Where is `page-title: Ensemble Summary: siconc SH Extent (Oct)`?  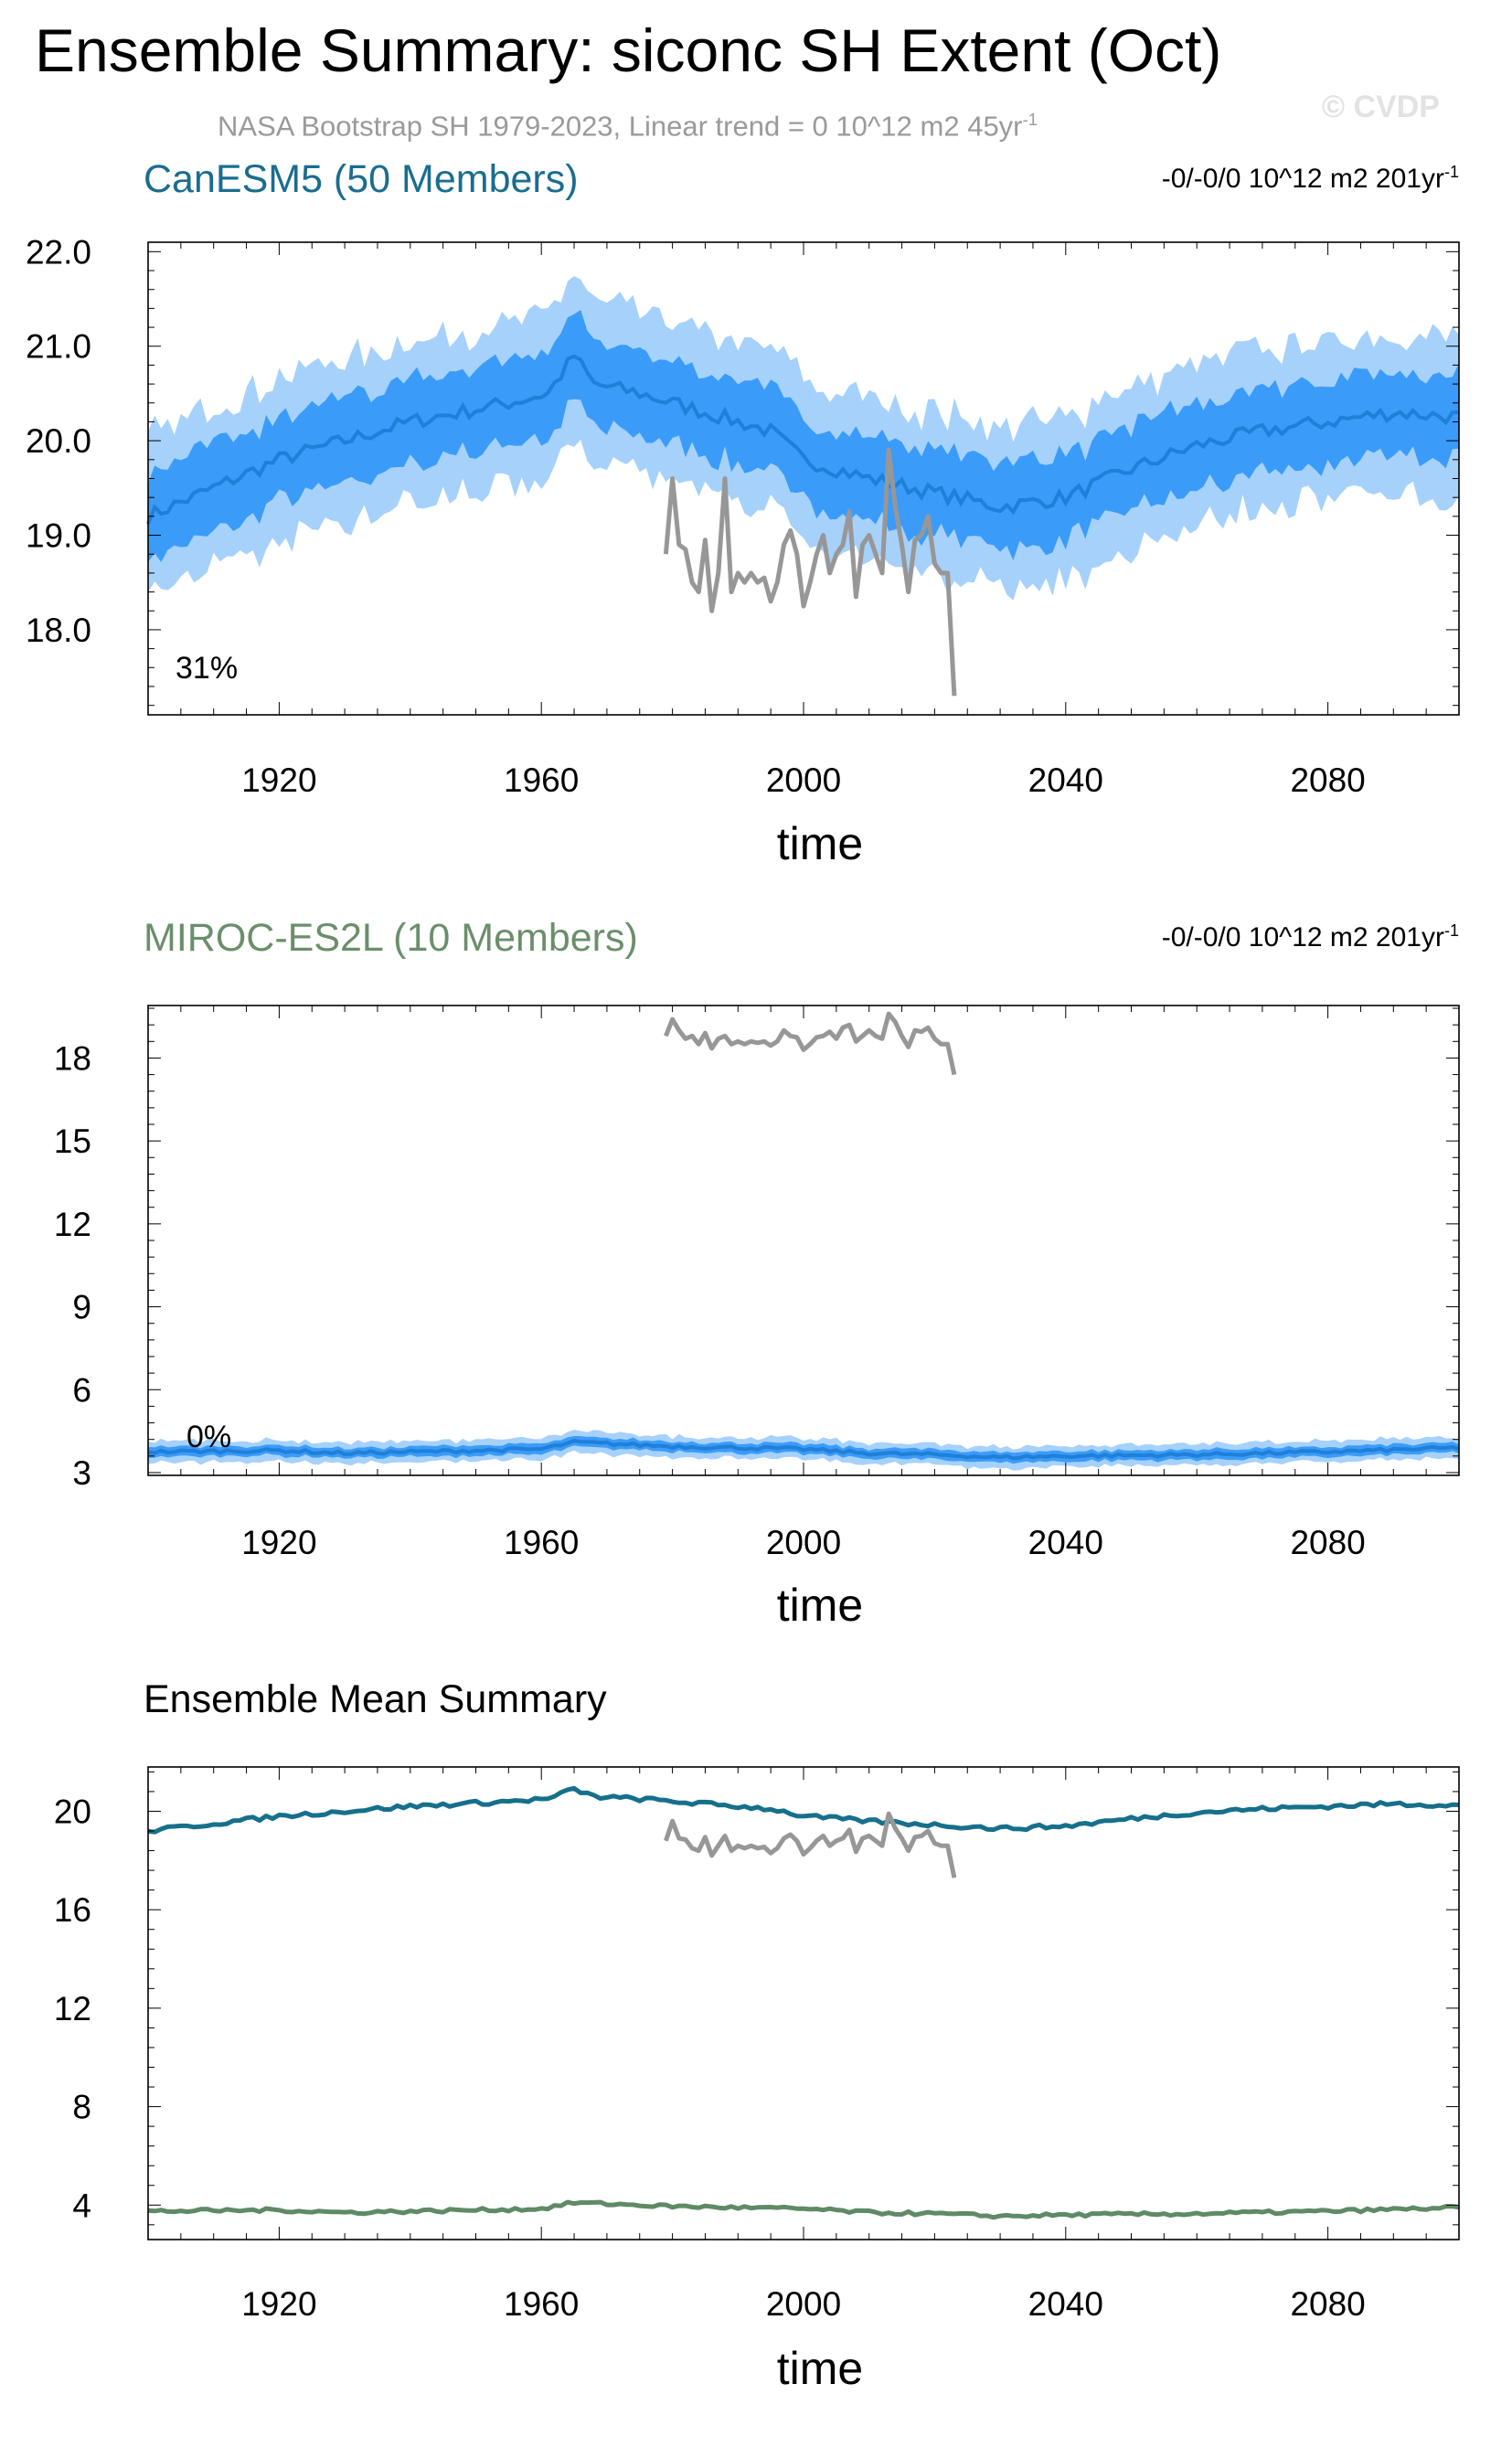
page-title: Ensemble Summary: siconc SH Extent (Oct) is located at coordinates (628, 50).